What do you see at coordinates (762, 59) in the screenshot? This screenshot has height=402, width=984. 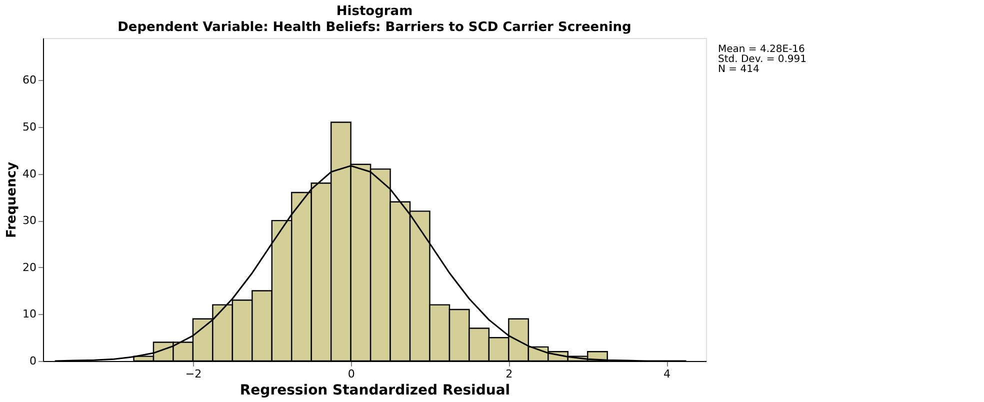 I see `text: Std. Dev. = 0.991` at bounding box center [762, 59].